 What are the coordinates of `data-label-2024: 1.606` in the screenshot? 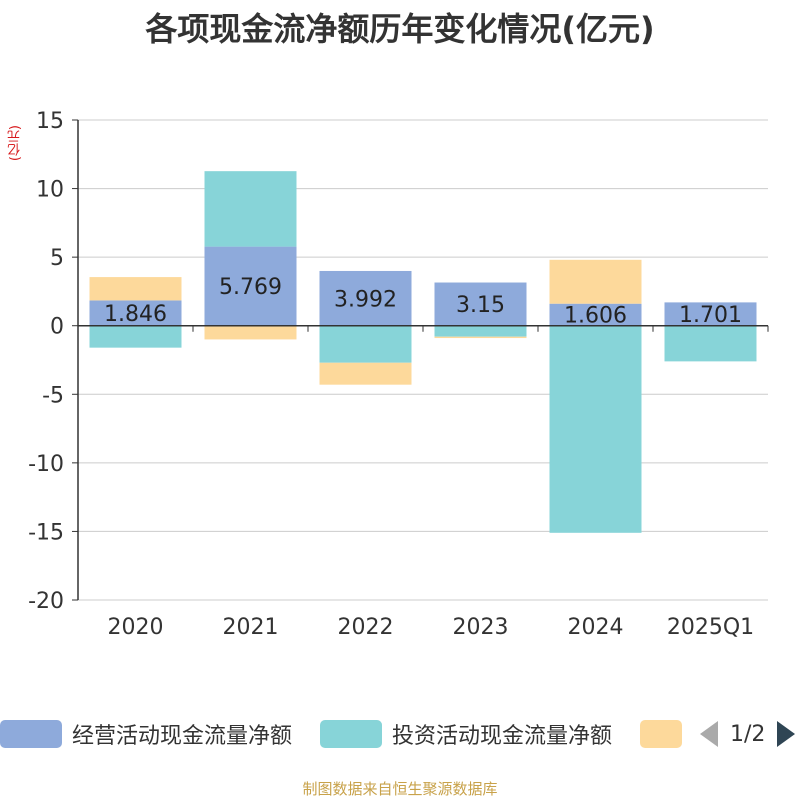 It's located at (595, 316).